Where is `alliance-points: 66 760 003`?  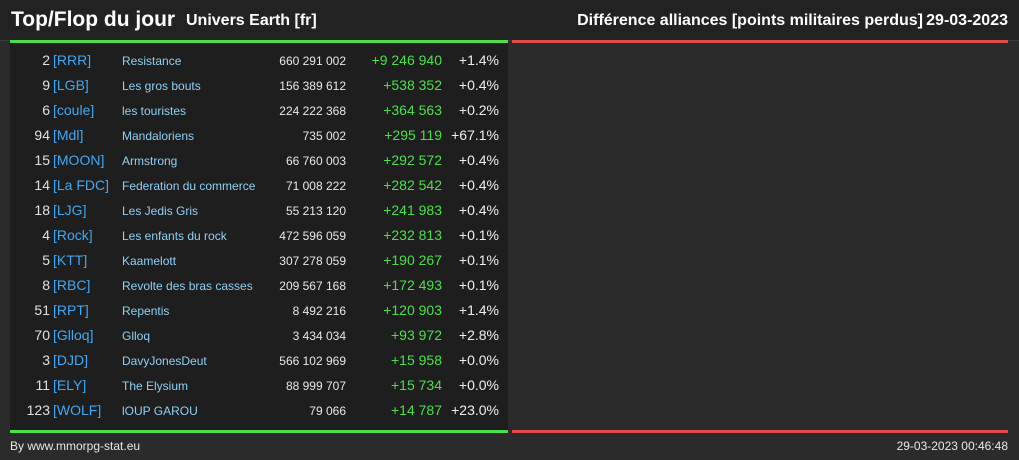
alliance-points: 66 760 003 is located at coordinates (315, 161).